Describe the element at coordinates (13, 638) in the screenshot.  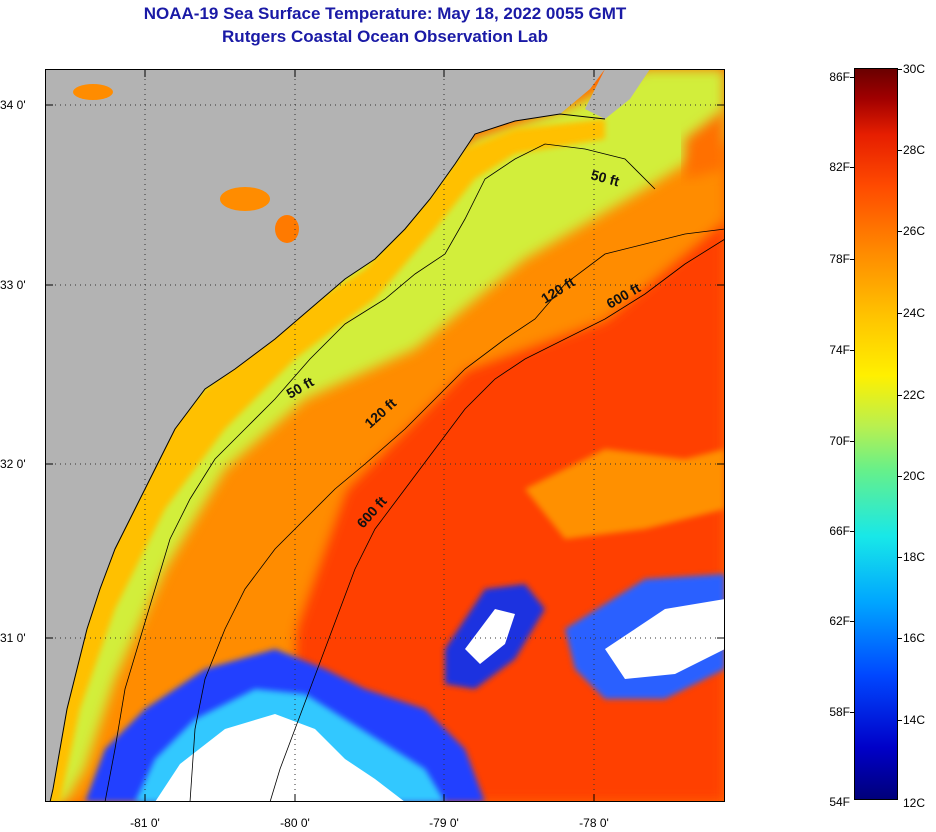
I see `latitude-label: 31 0'` at that location.